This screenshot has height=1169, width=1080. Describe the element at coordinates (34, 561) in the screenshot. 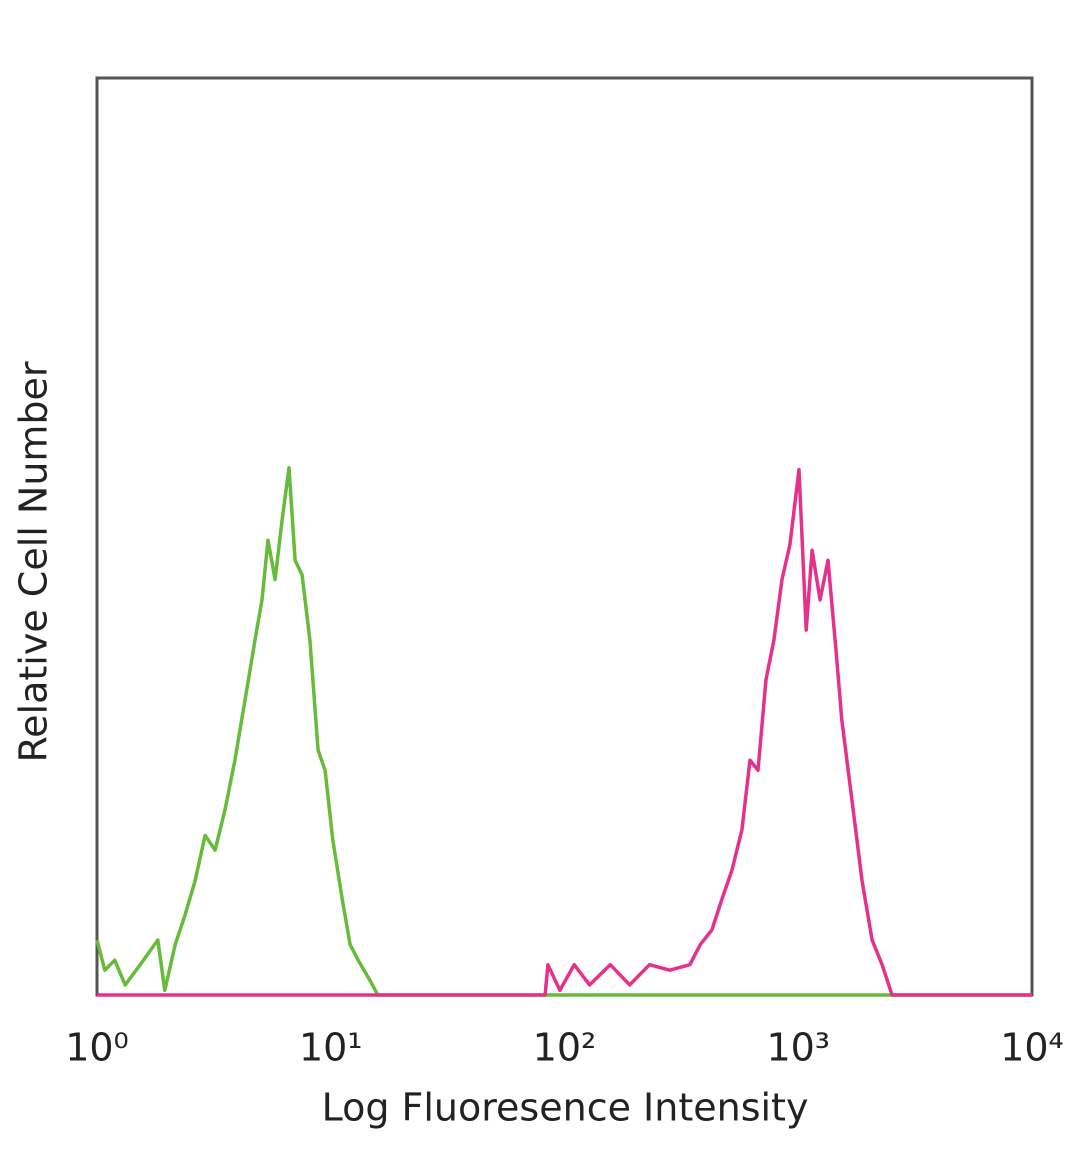

I see `y-axis-label: Relative Cell Number` at that location.